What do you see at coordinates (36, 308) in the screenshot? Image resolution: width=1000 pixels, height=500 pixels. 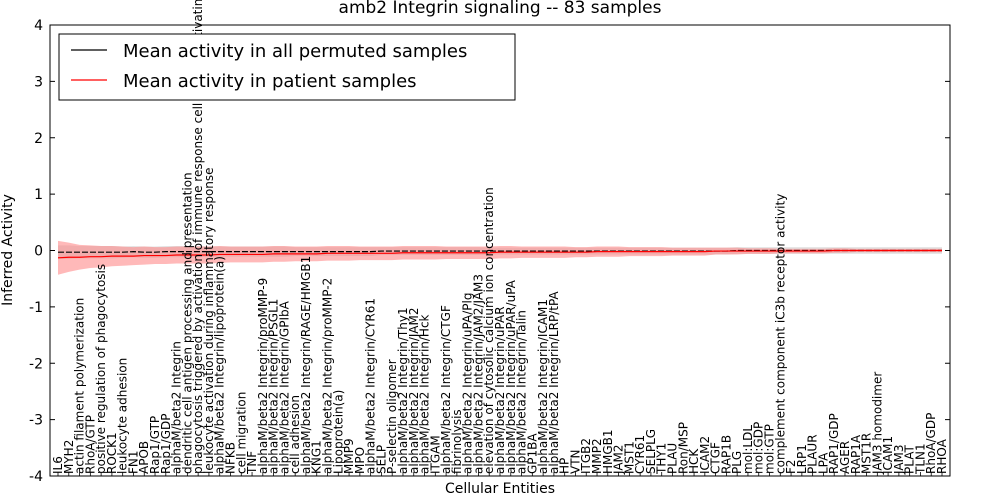 I see `y-tick-label: -1` at bounding box center [36, 308].